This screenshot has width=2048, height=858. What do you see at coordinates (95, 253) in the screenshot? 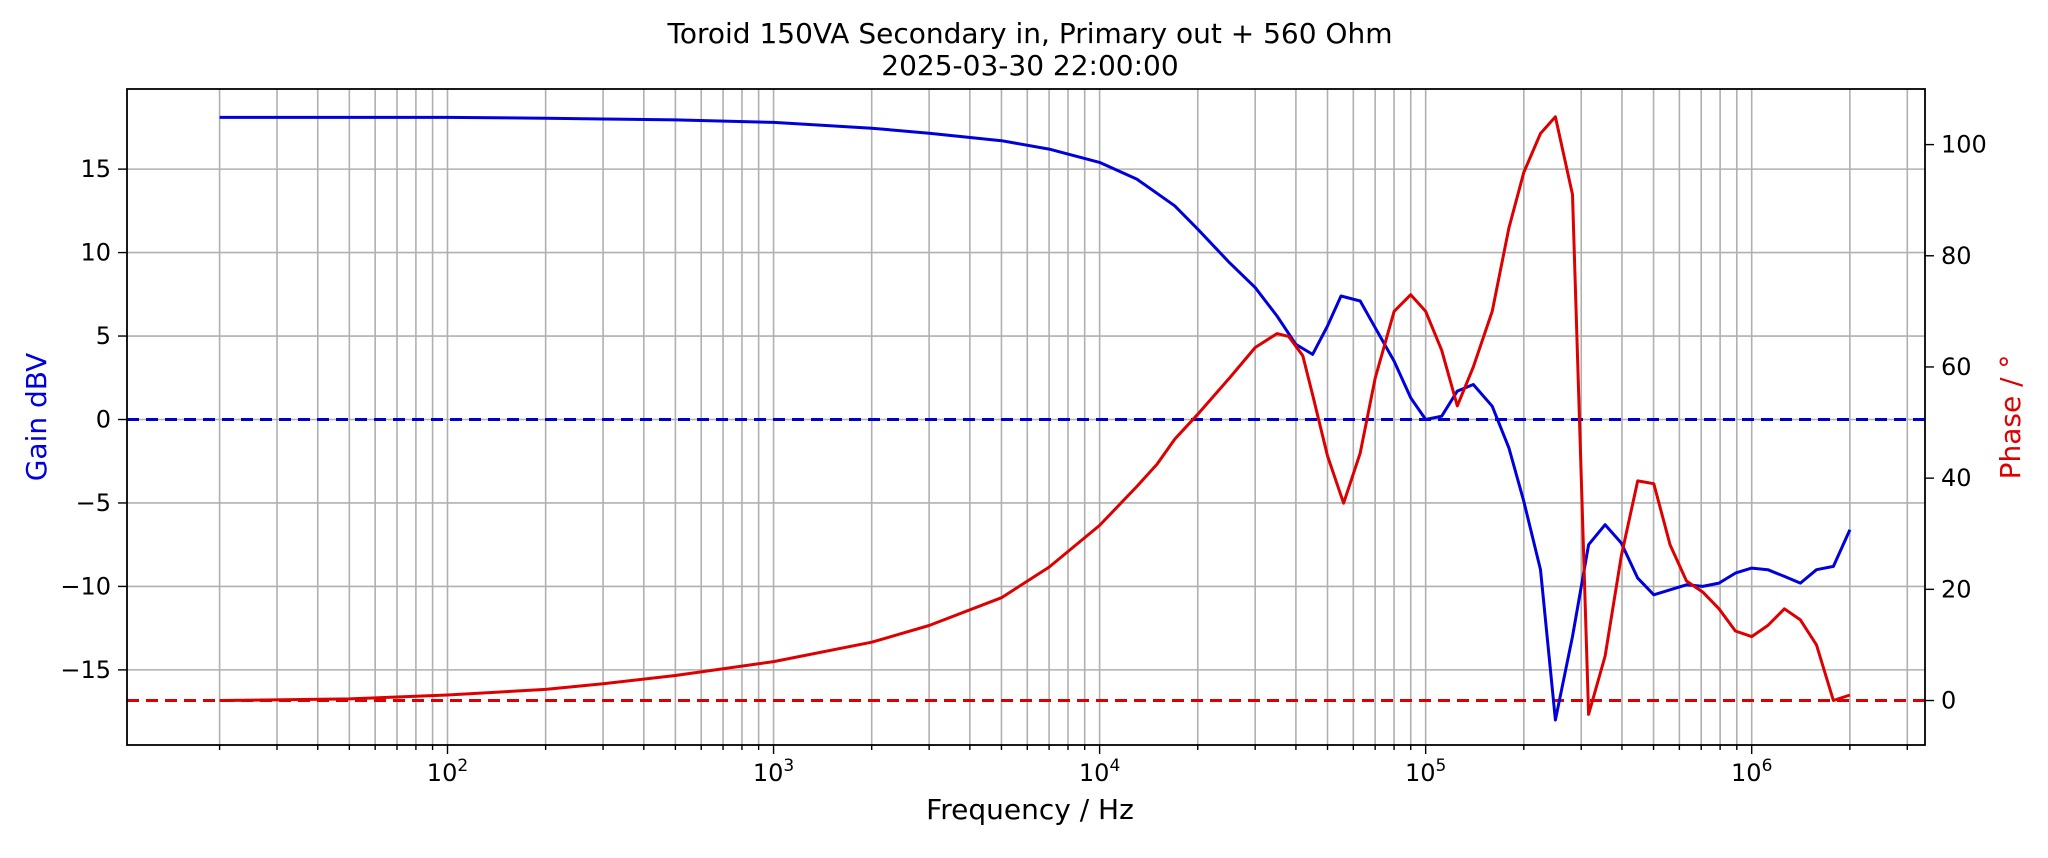
I see `y-left-tick-label: 10` at bounding box center [95, 253].